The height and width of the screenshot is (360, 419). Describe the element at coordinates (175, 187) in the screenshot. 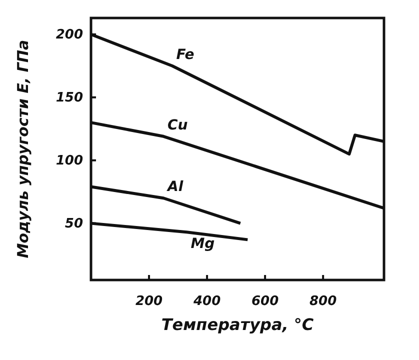

I see `series-label: Al` at that location.